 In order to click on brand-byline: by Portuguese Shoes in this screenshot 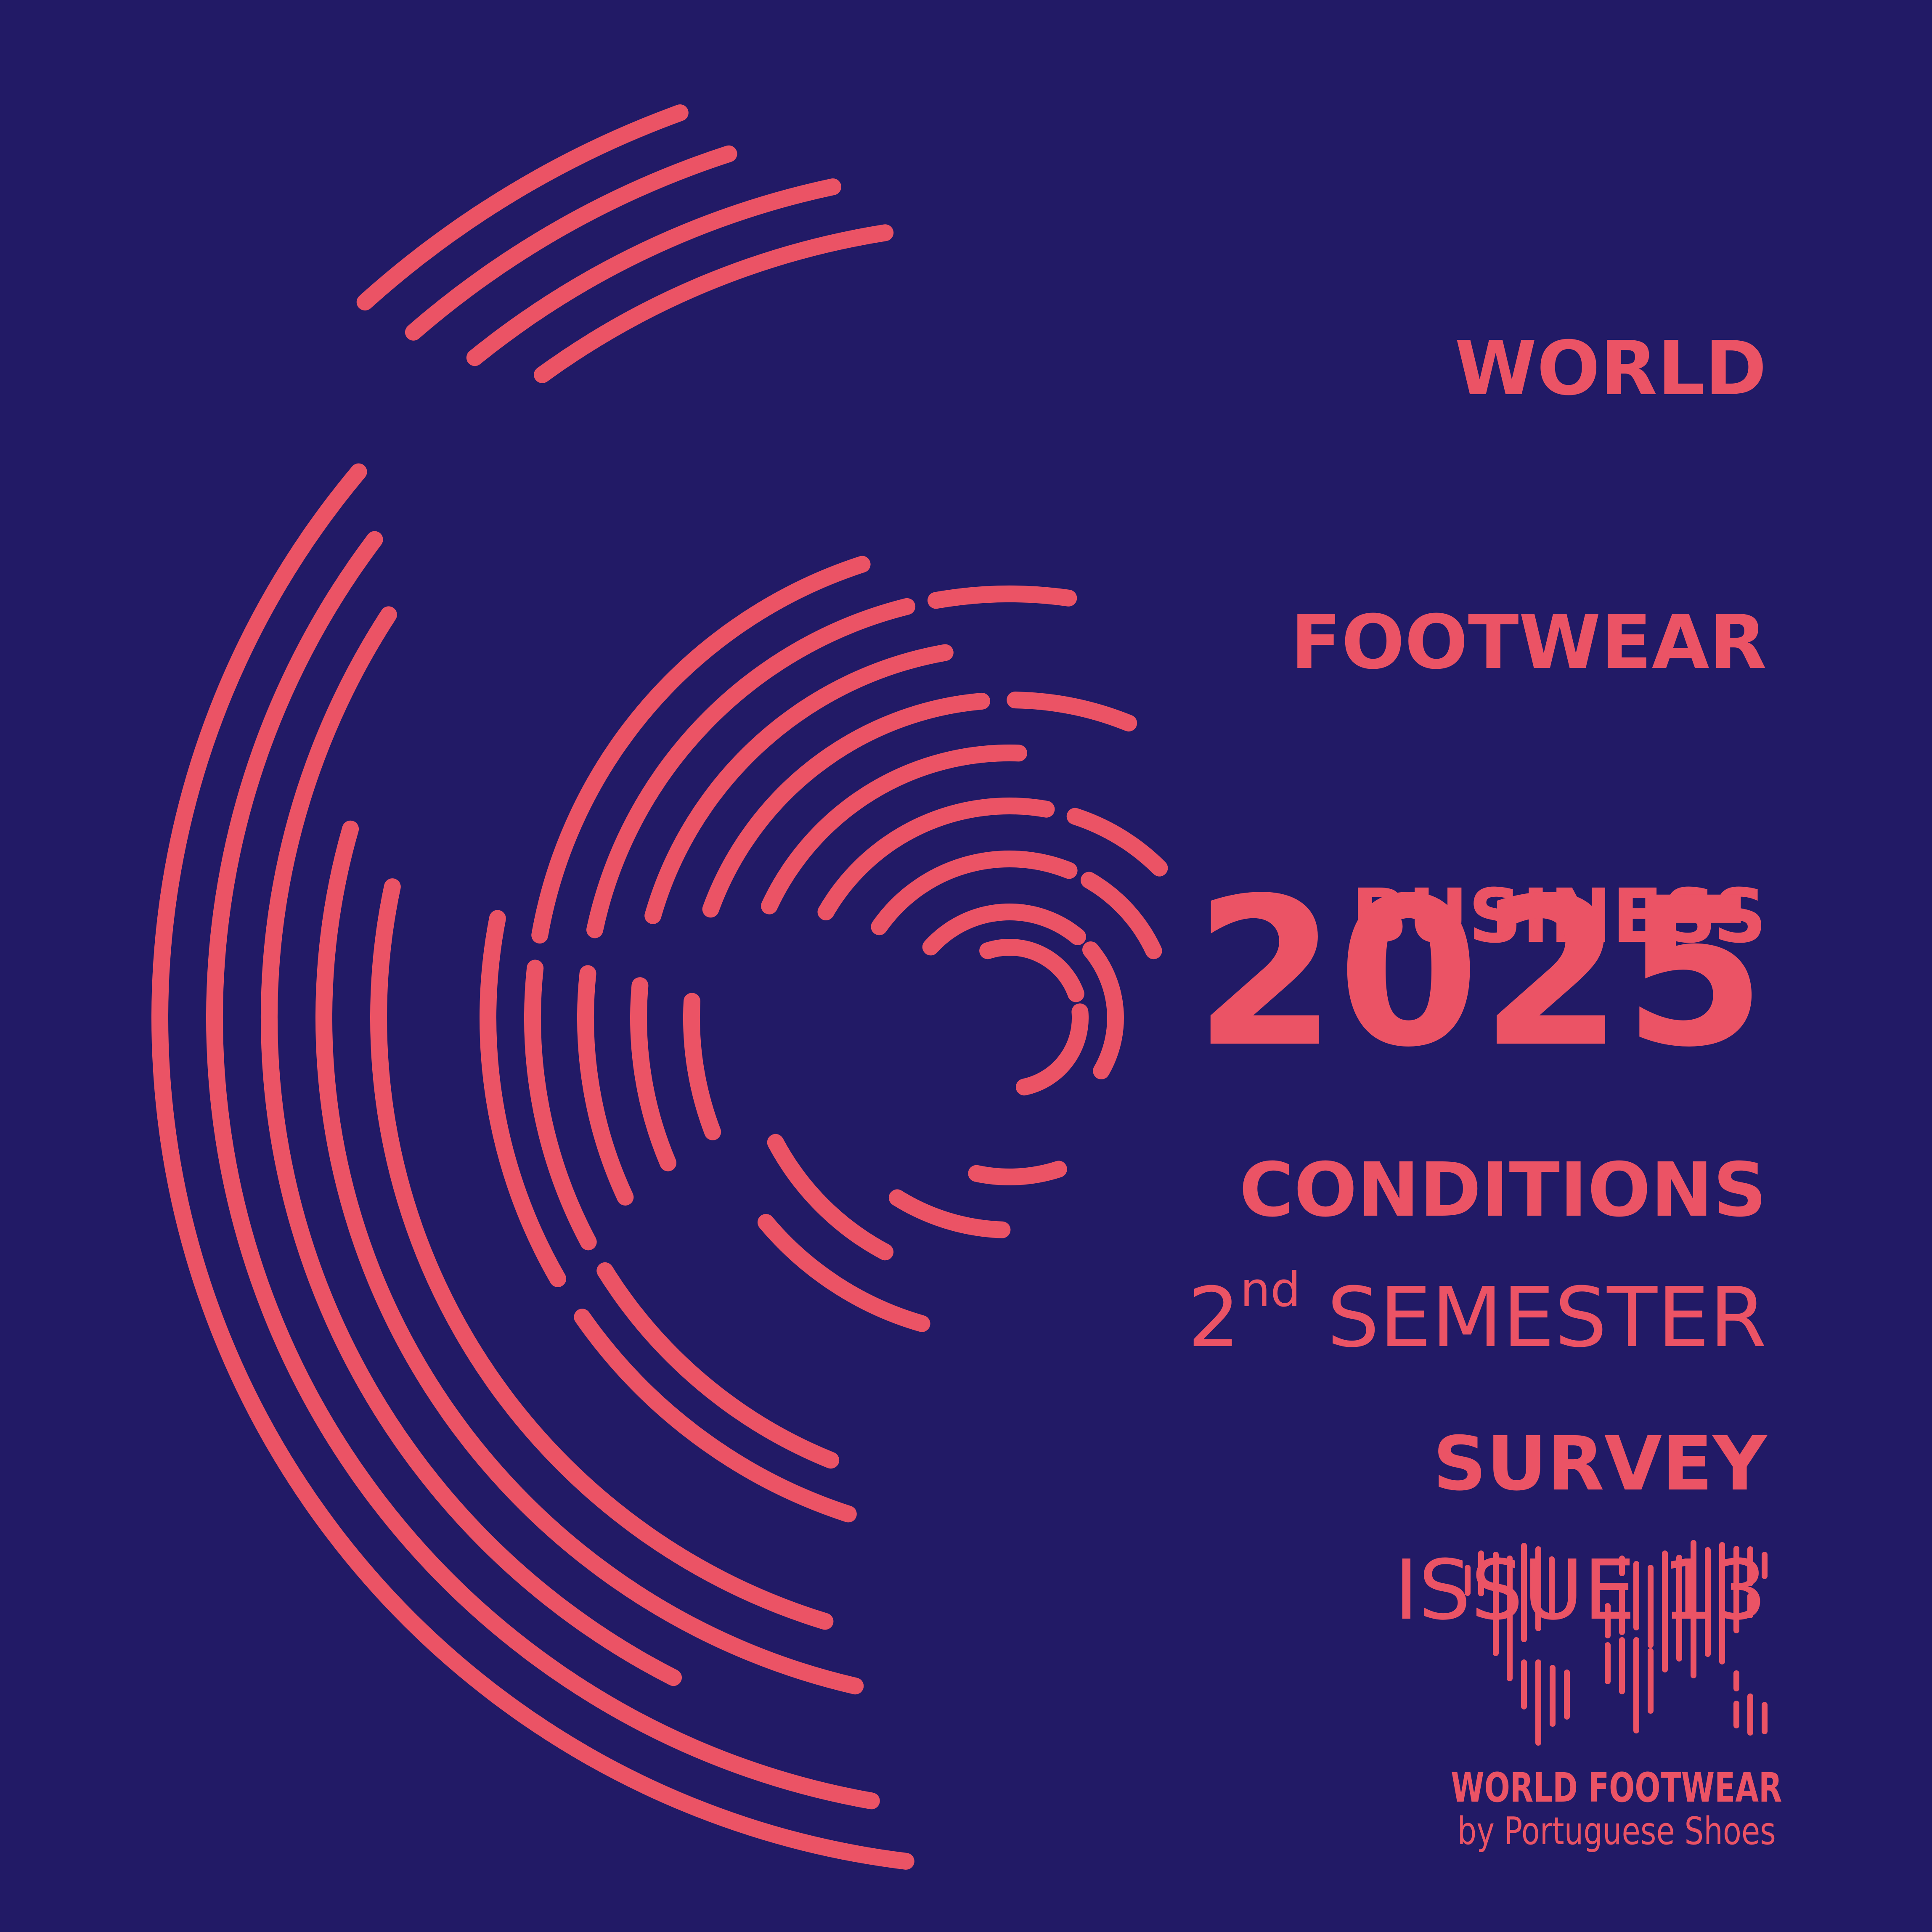, I will do `click(1617, 1831)`.